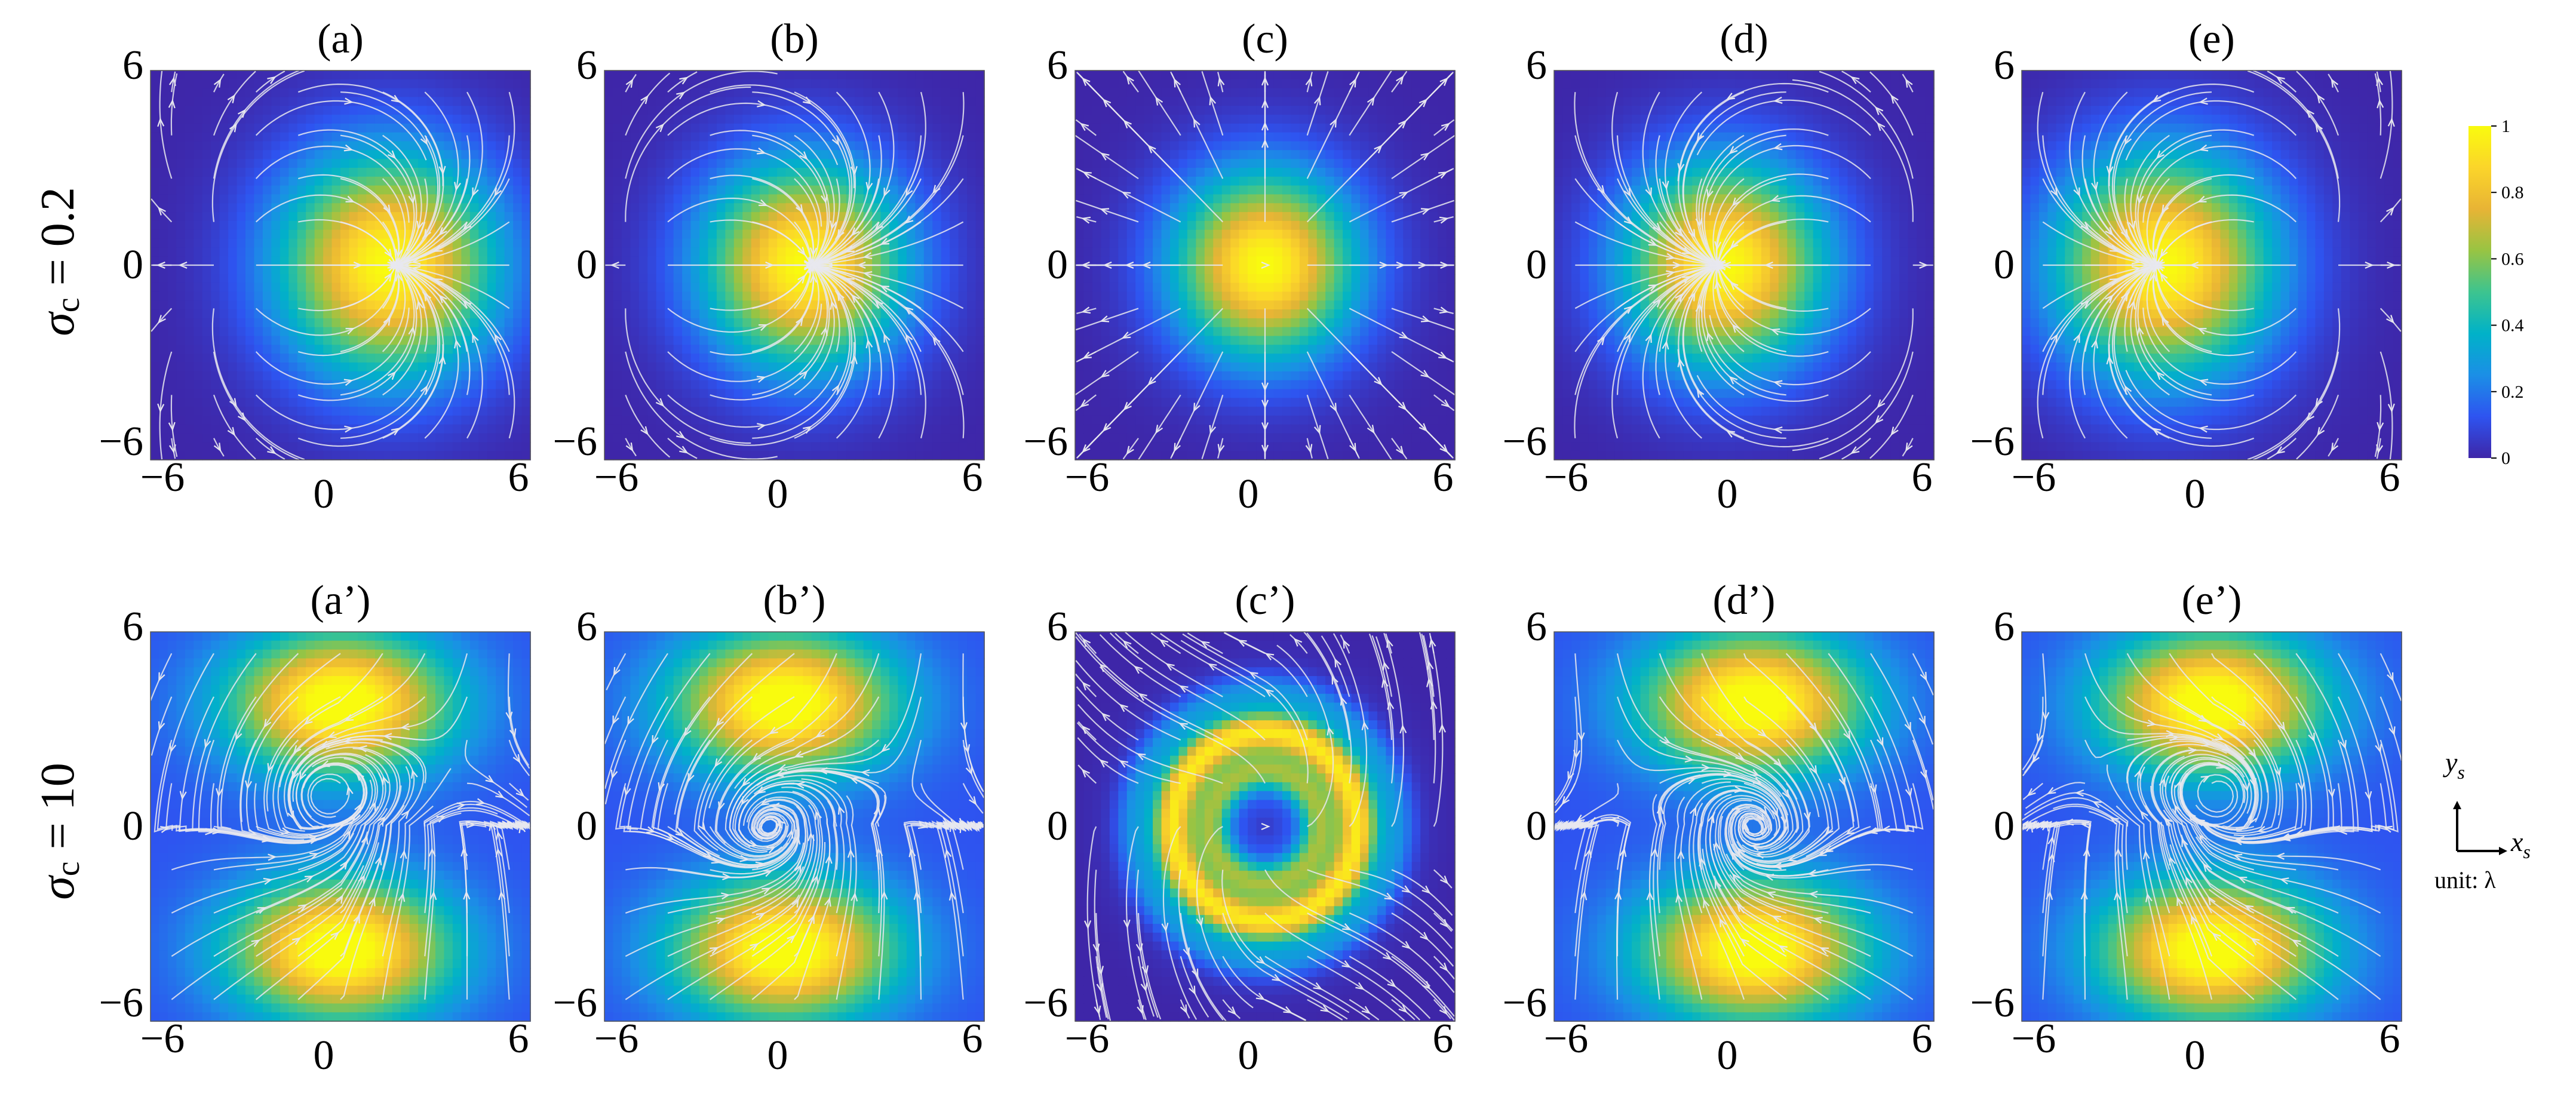 The height and width of the screenshot is (1106, 2576). I want to click on panel-2: (b)60−6−6 0 6, so click(769, 267).